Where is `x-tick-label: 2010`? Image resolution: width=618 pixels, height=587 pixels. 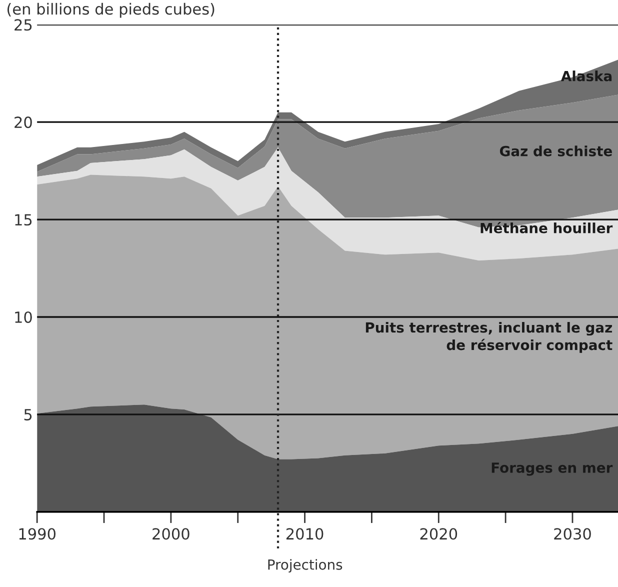 x-tick-label: 2010 is located at coordinates (305, 534).